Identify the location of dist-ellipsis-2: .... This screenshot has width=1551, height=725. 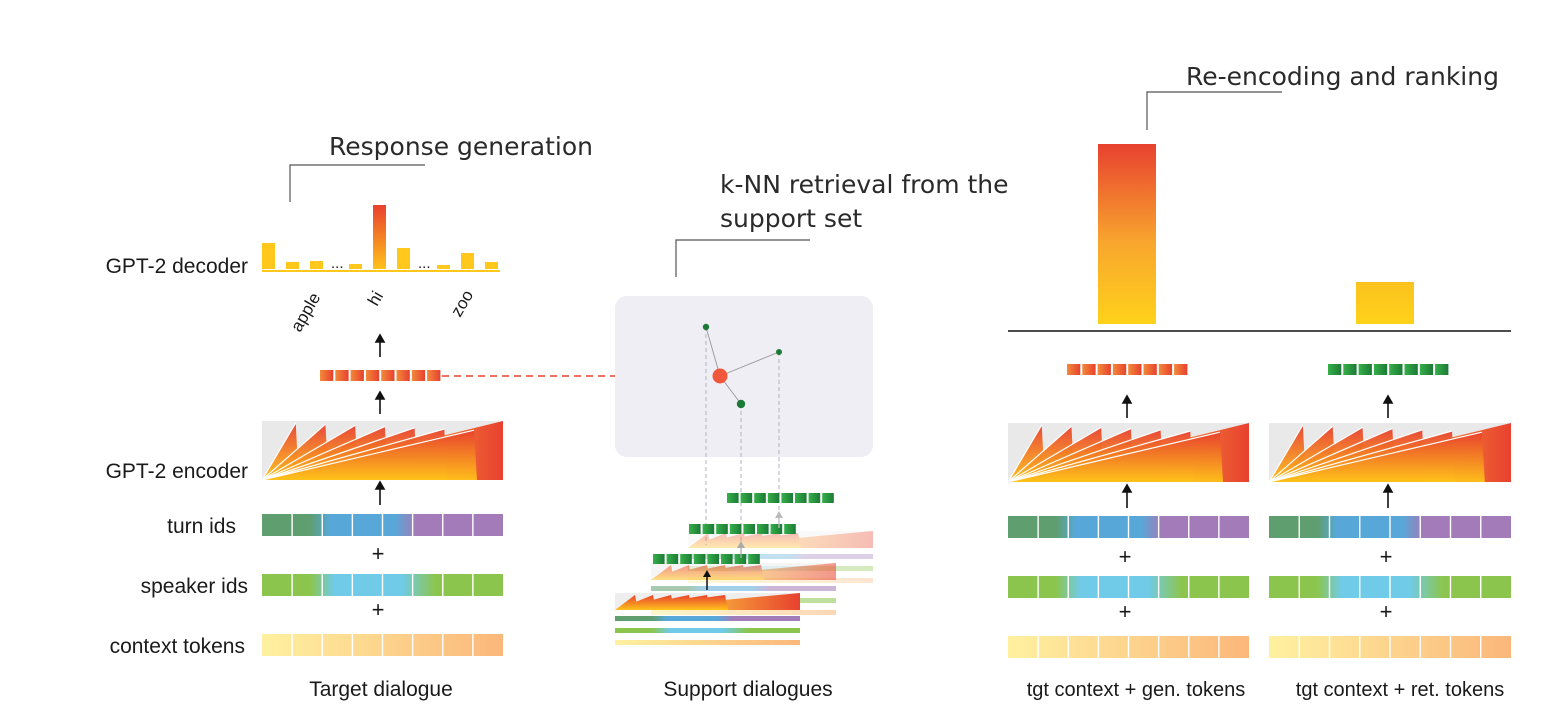
(424, 263).